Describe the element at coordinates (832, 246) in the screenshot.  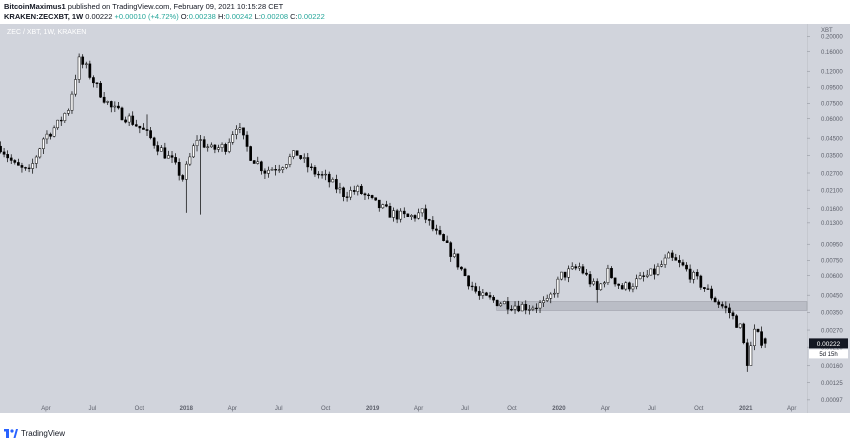
I see `y-tick-label: 0.00950` at that location.